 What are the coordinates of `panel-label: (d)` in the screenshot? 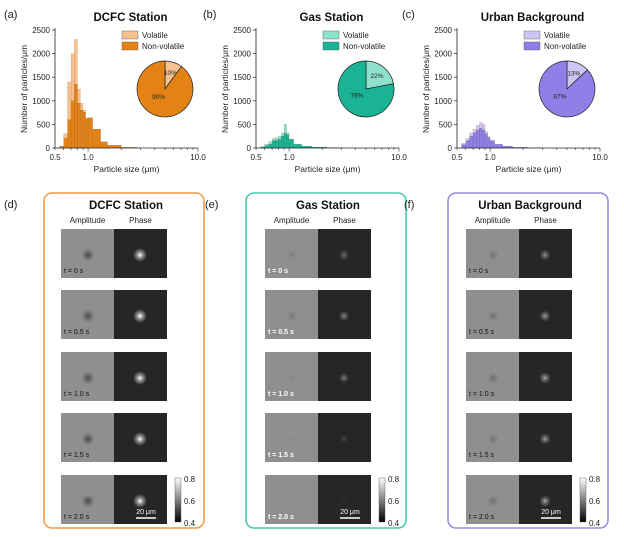 It's located at (10, 205).